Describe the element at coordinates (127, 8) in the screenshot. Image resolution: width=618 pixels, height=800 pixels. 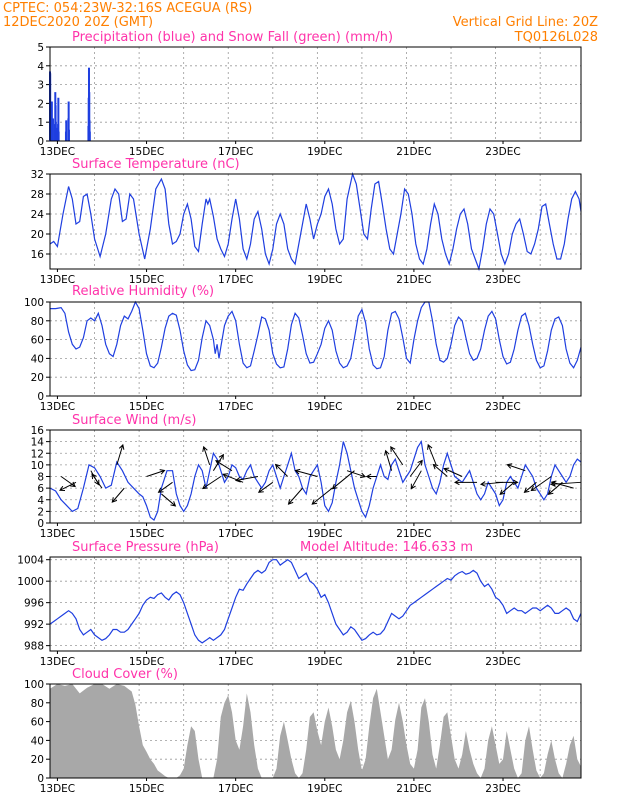
I see `station-header: CPTEC: 054:23W-32:16S ACEGUA (RS)` at that location.